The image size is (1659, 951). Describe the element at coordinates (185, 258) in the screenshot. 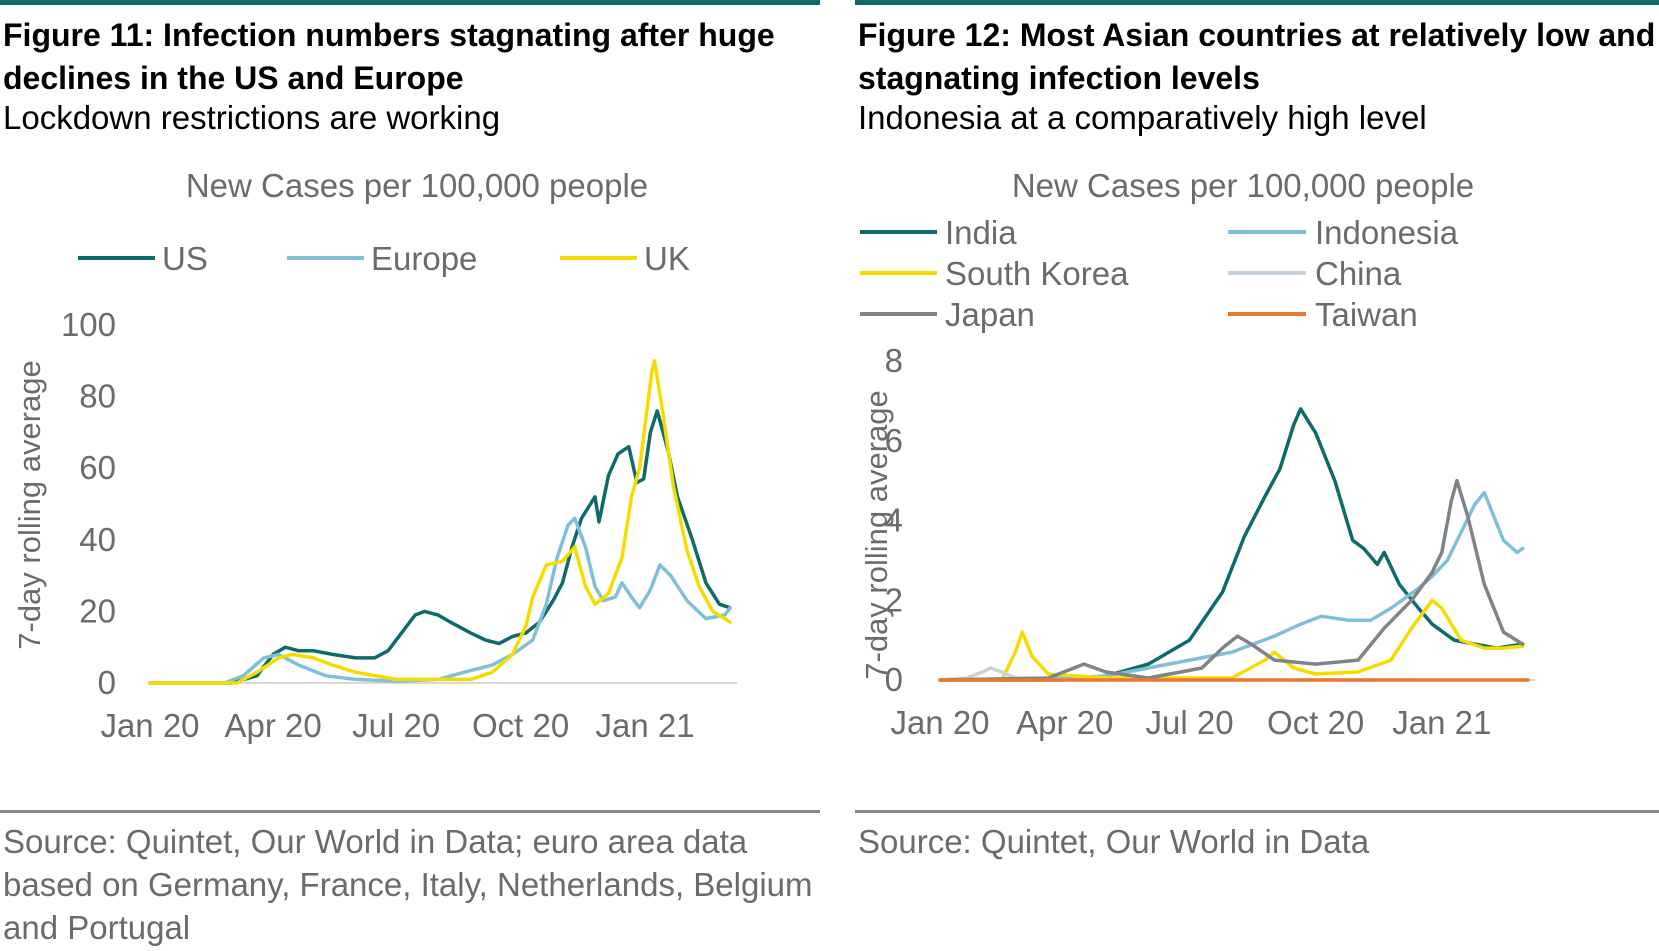

I see `legend-label: US` at that location.